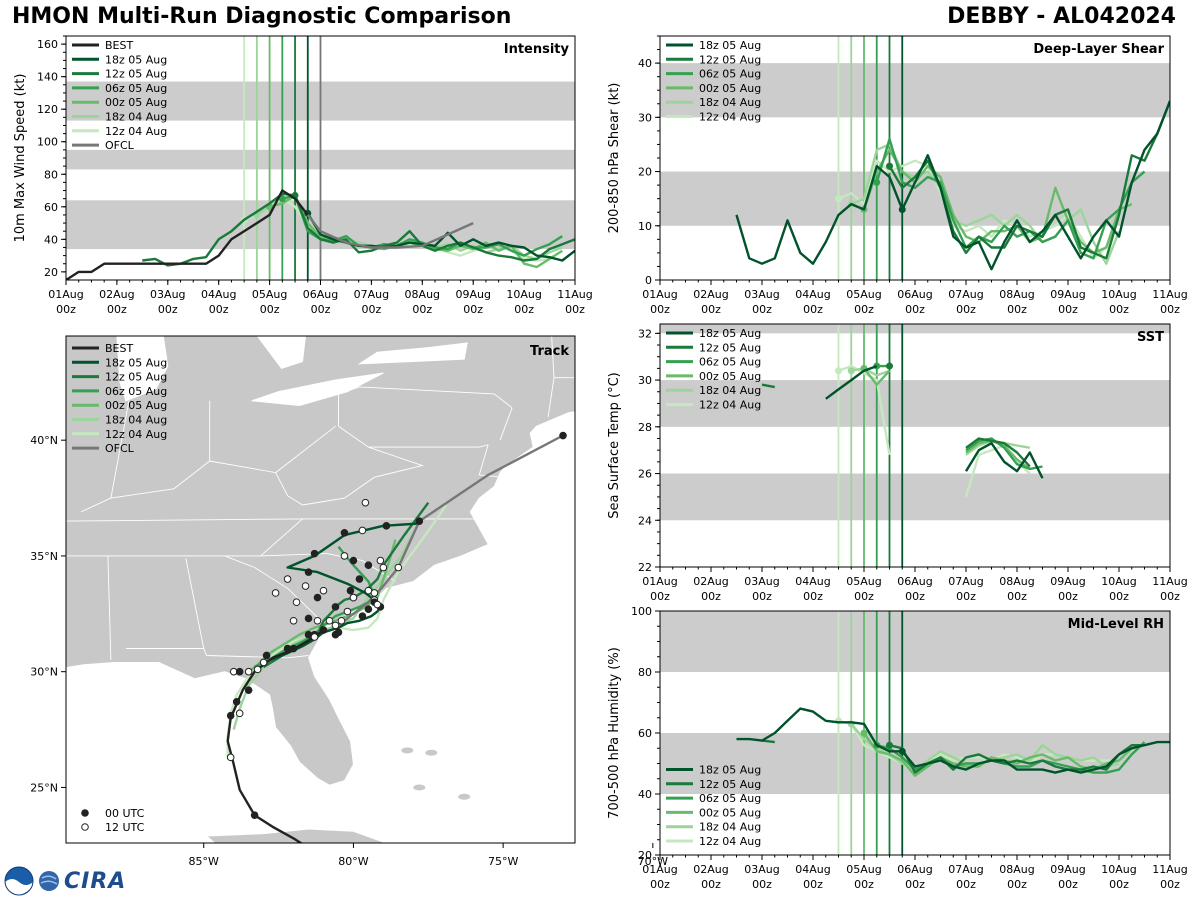  Describe the element at coordinates (953, 740) in the screenshot. I see `rh-series-18z-05-aug` at that location.